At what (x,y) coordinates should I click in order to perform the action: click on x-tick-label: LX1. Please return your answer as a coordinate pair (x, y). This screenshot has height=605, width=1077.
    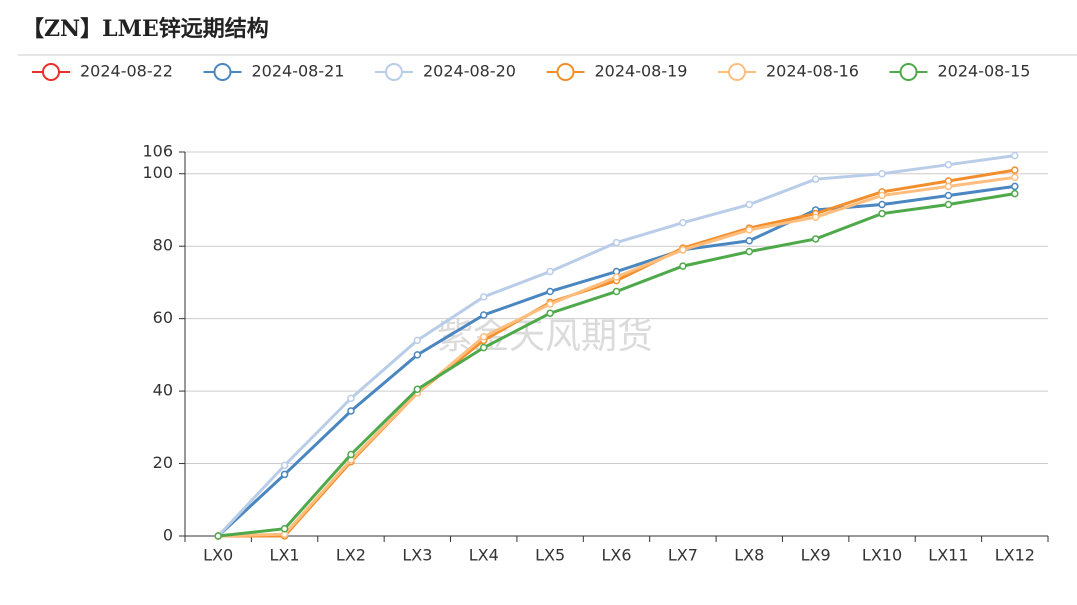
    Looking at the image, I should click on (285, 555).